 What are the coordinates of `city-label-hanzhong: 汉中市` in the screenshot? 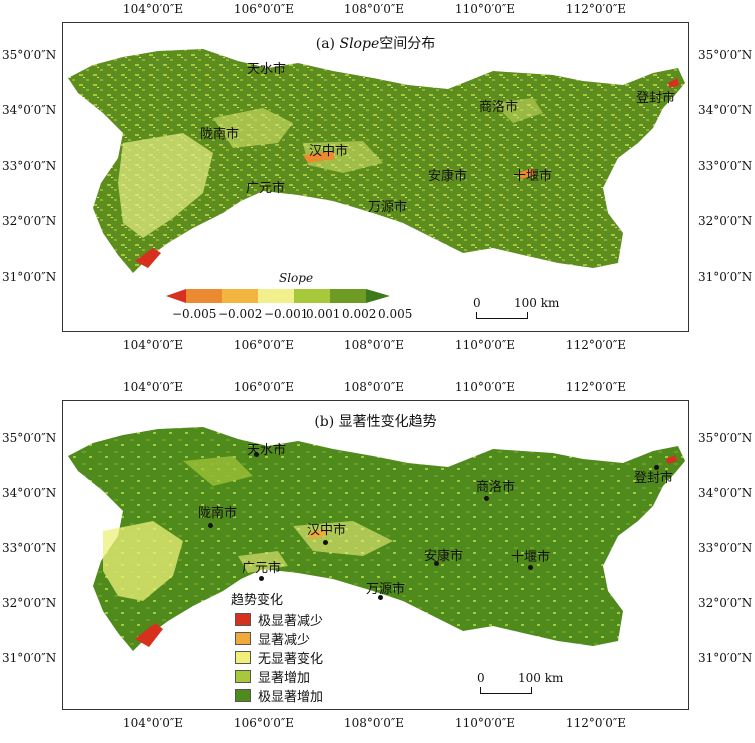 It's located at (327, 530).